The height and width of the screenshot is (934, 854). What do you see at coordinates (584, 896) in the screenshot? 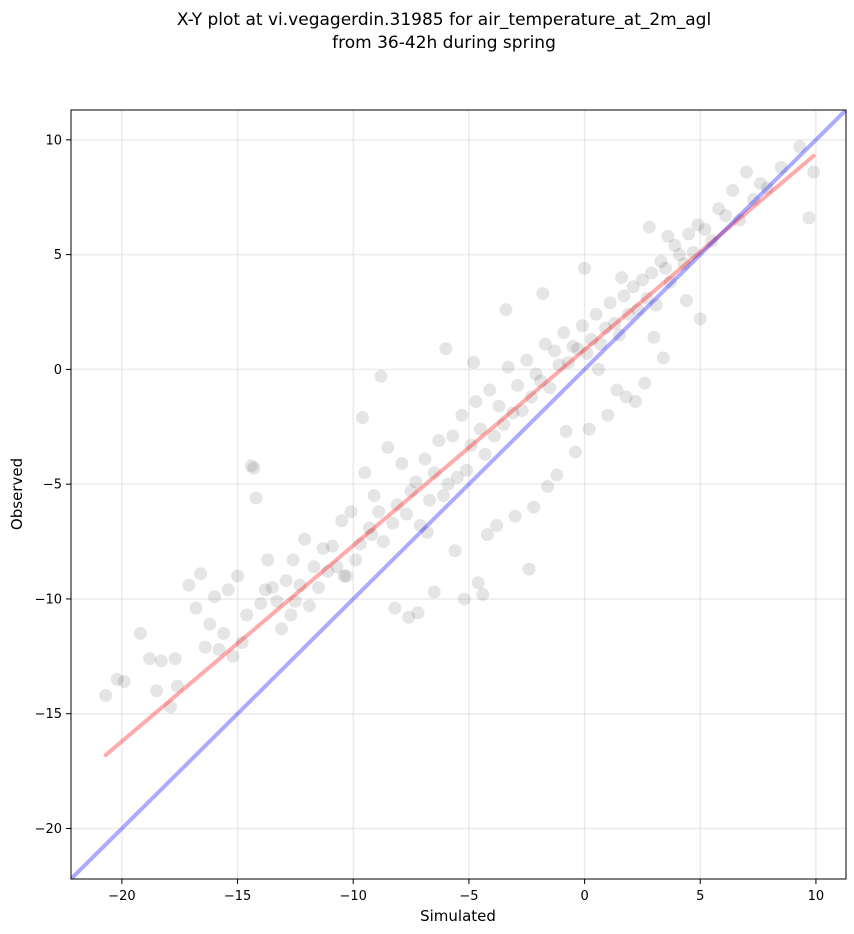
I see `x-tick-label-4: 0` at bounding box center [584, 896].